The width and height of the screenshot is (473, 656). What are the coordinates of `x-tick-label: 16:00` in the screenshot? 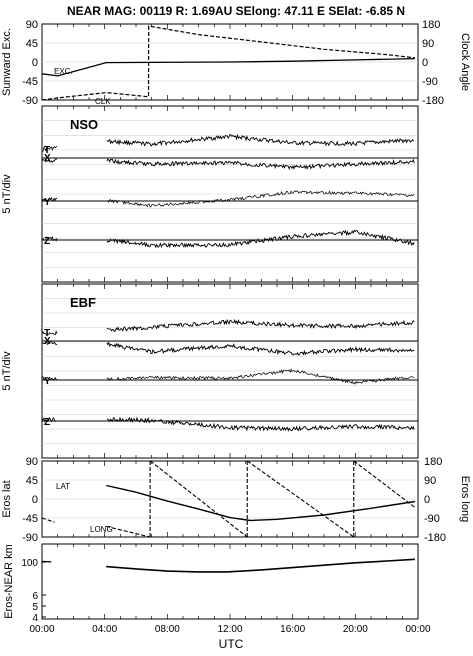 It's located at (292, 629).